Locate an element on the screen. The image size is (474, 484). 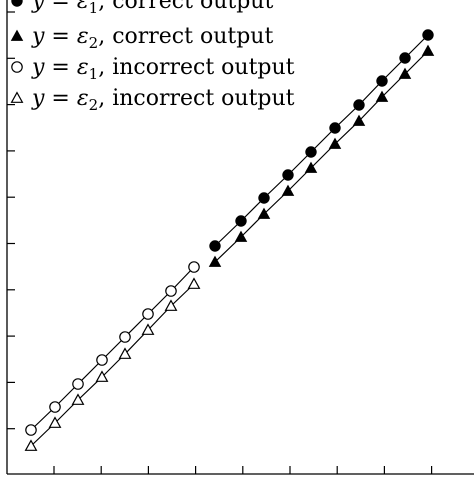
legend-label-1: y = ε1, correct output is located at coordinates (152, 8).